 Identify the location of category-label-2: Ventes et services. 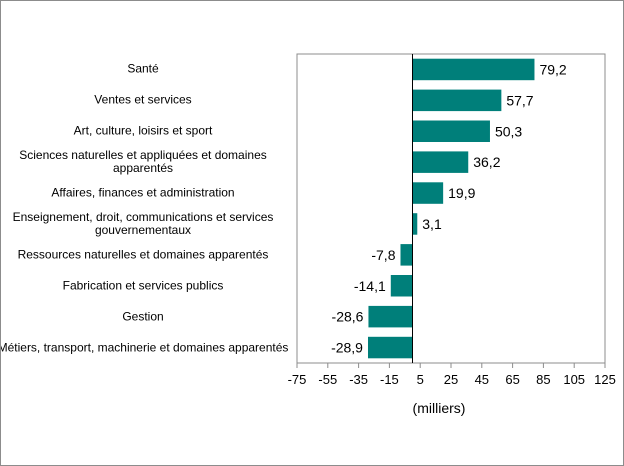
(143, 99).